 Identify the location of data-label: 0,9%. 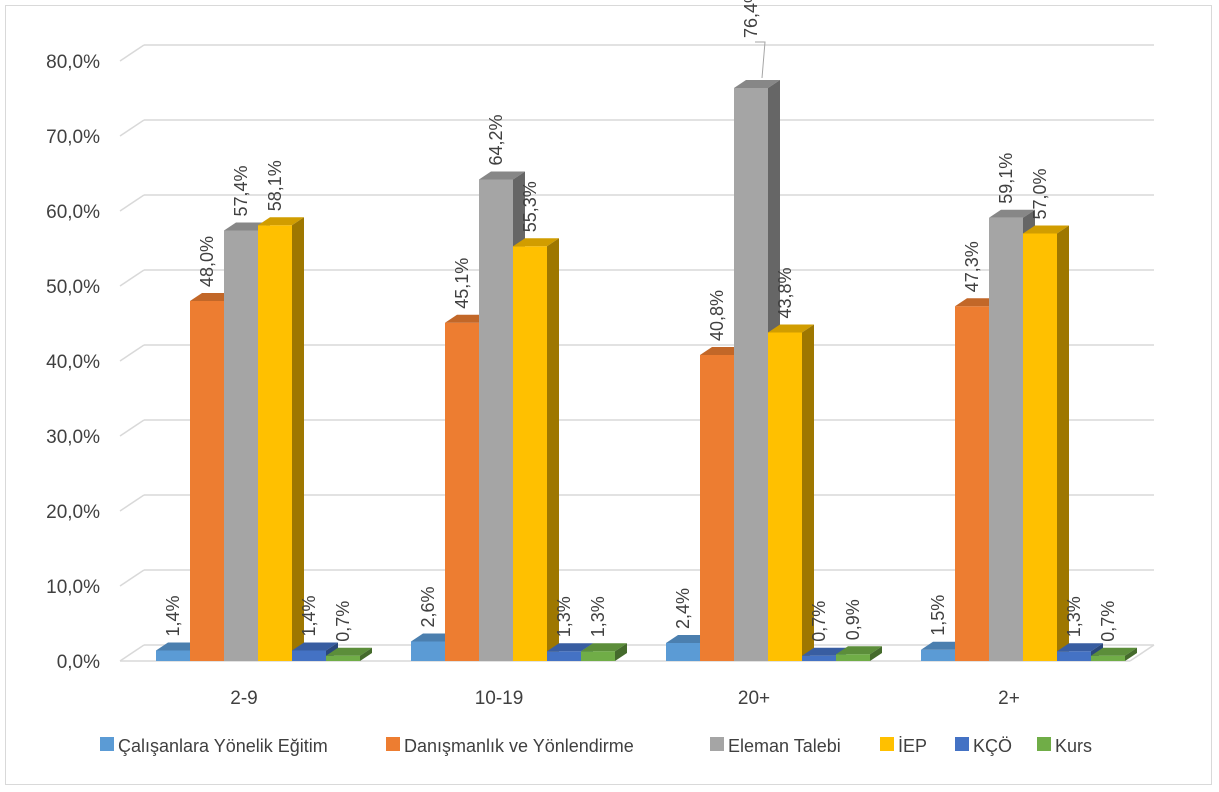
(853, 619).